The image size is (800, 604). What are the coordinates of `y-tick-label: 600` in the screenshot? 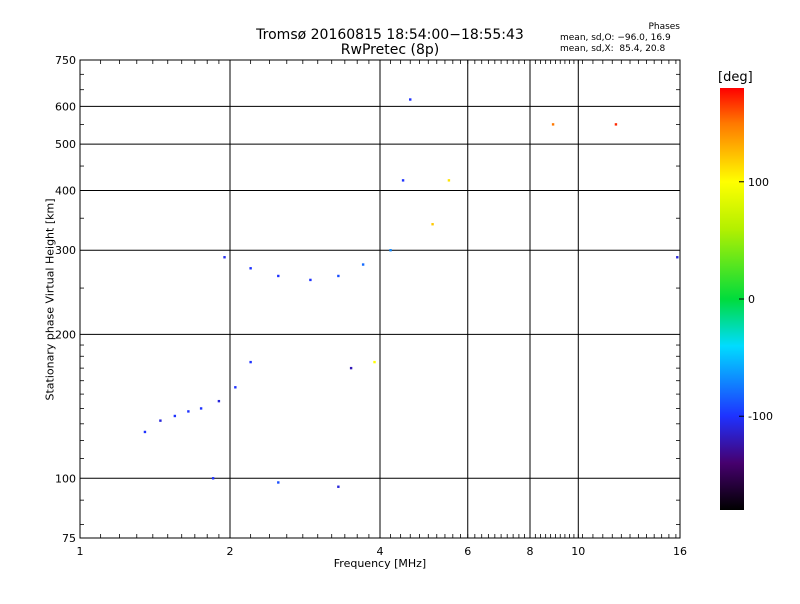 It's located at (65, 106).